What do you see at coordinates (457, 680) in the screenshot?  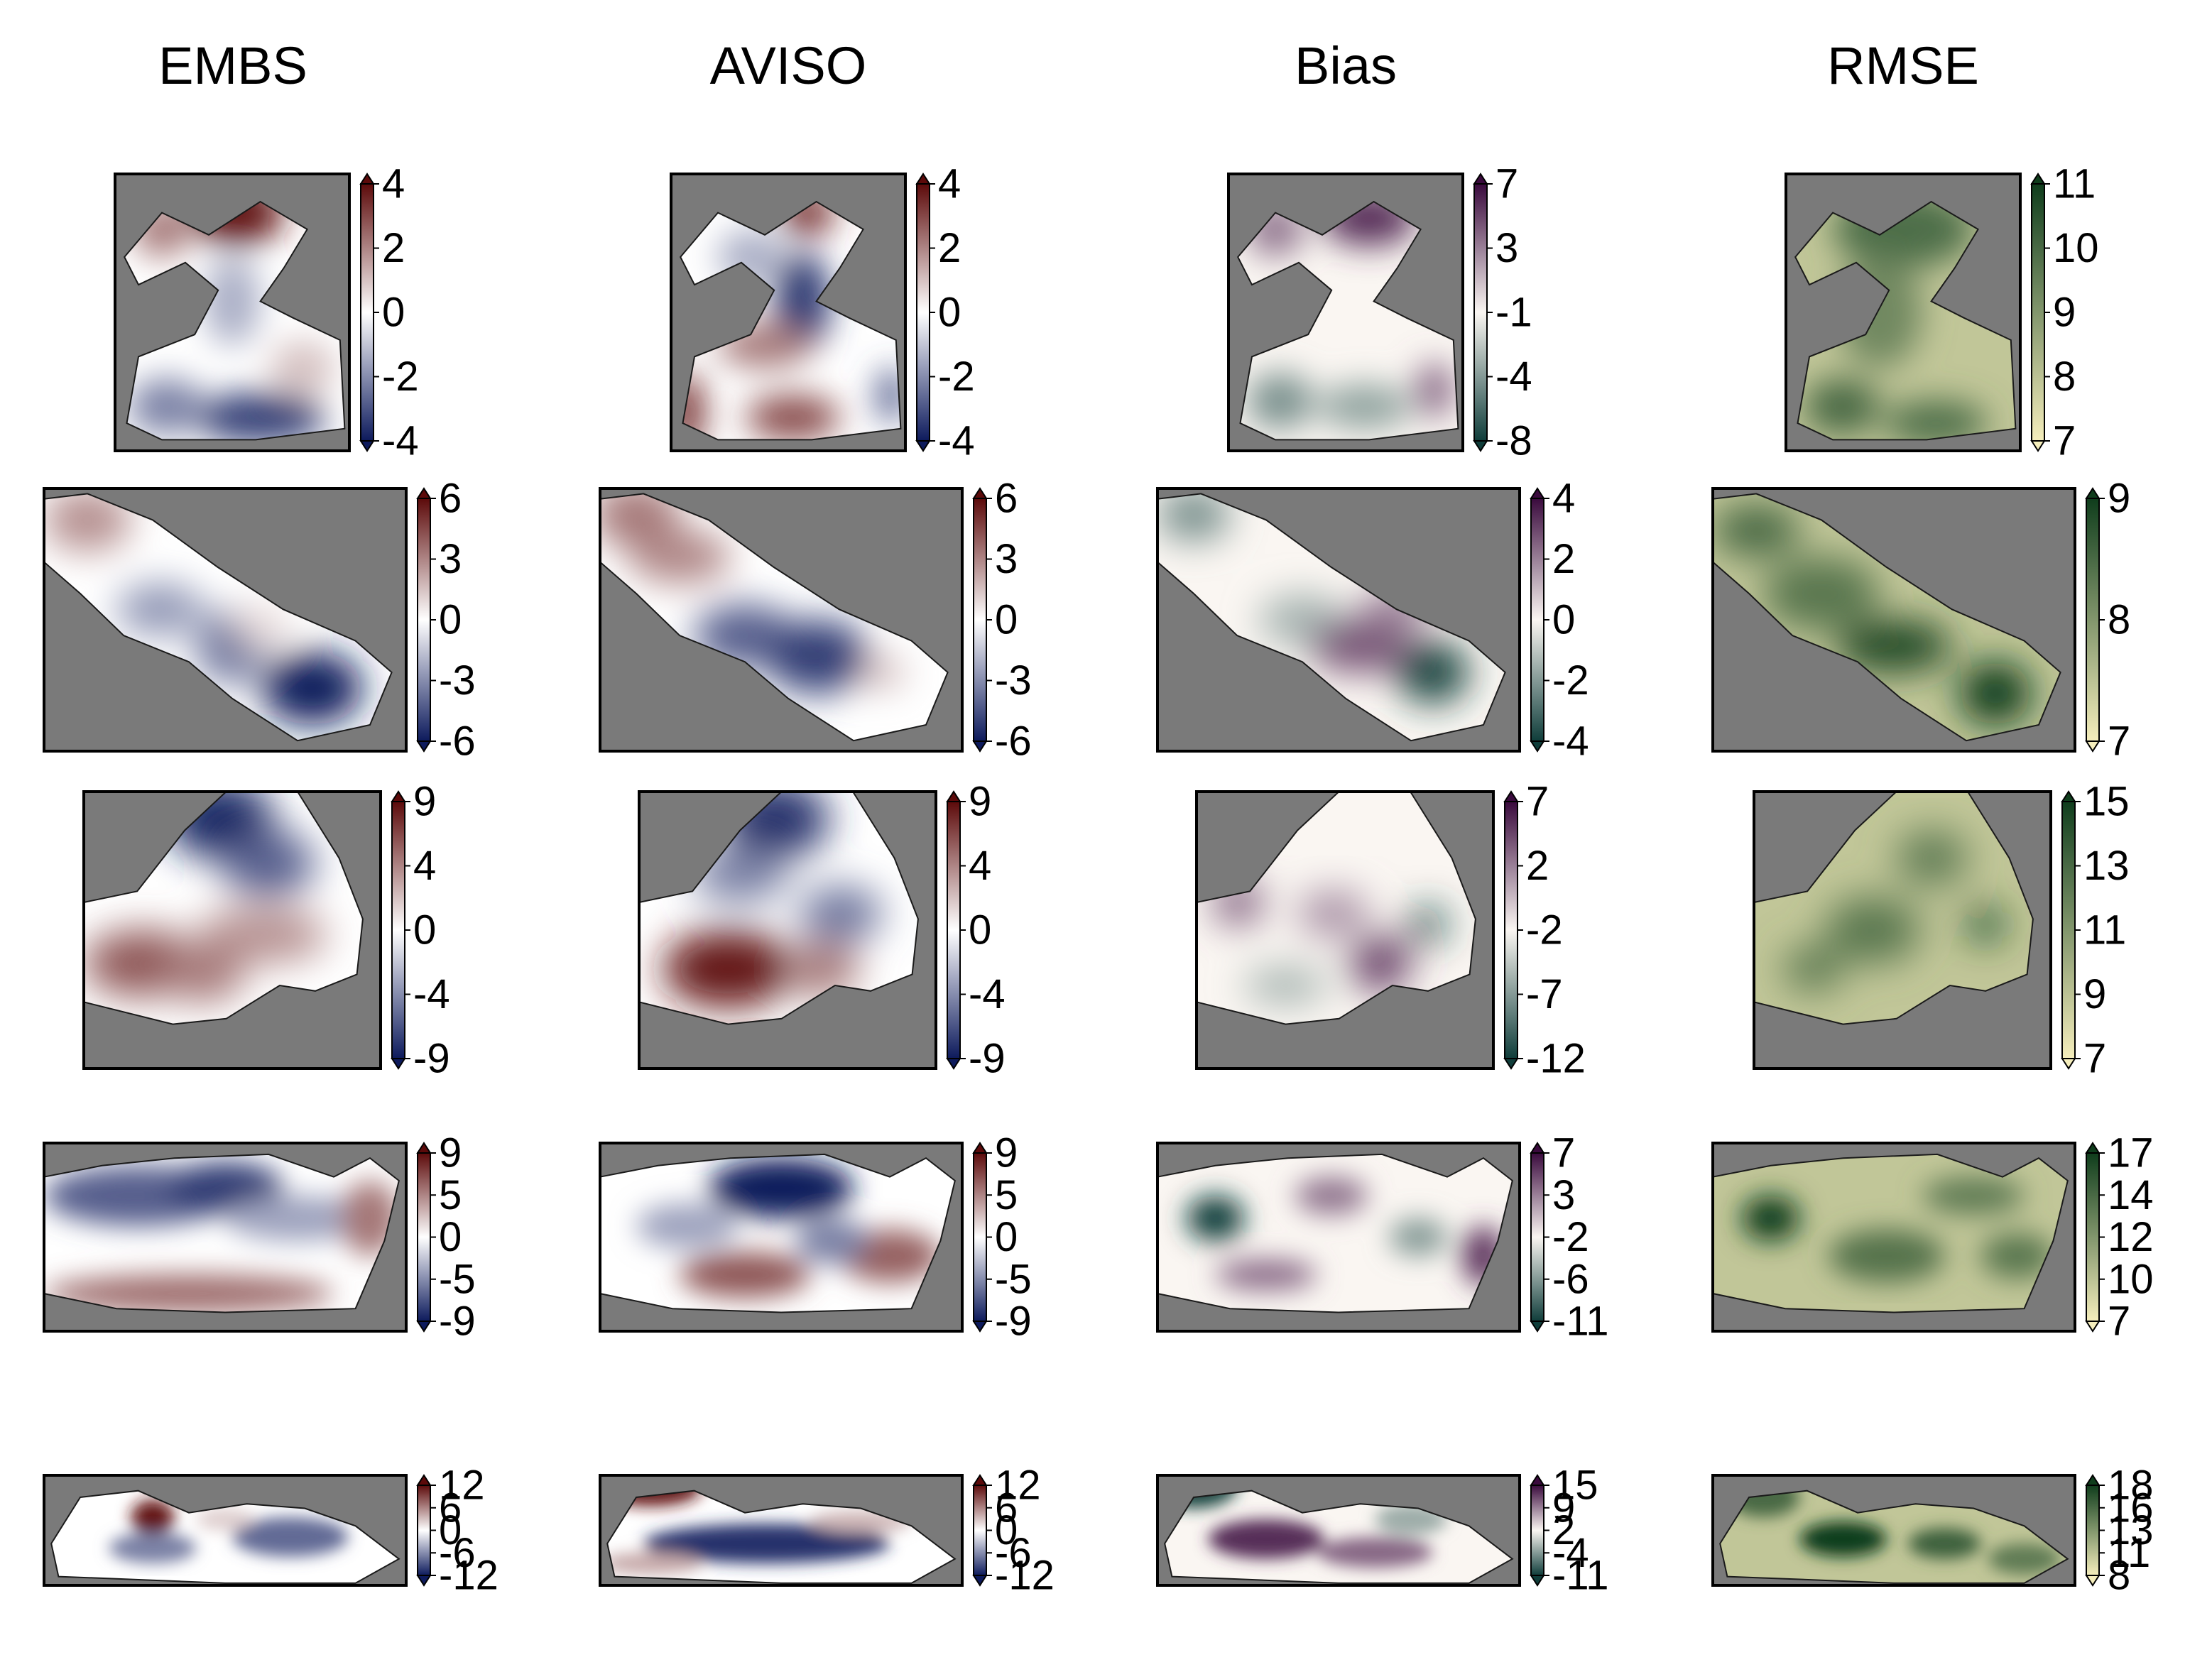 I see `colorbar-tick-label: -3` at bounding box center [457, 680].